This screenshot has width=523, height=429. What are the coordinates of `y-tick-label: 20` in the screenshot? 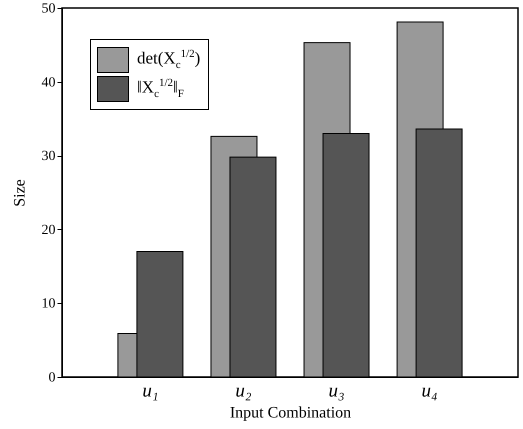 It's located at (49, 230).